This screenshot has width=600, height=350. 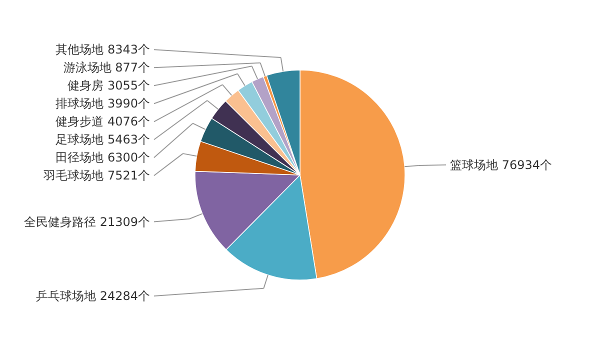 What do you see at coordinates (109, 85) in the screenshot?
I see `slice-label: 健身房 3055个` at bounding box center [109, 85].